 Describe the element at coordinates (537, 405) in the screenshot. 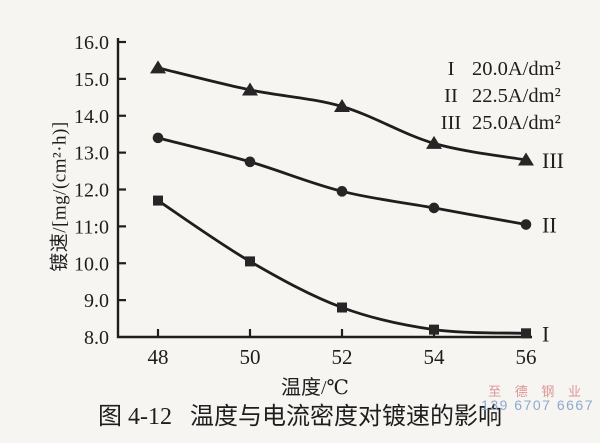

I see `watermark-phone: 139 6707 6667` at that location.